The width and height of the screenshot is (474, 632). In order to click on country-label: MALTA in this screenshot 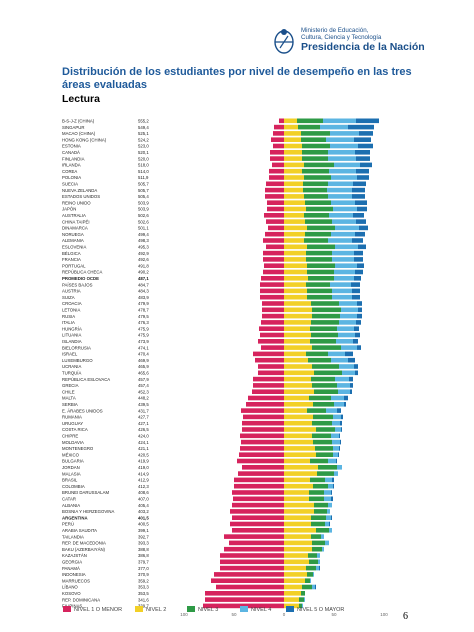, I will do `click(69, 398)`.